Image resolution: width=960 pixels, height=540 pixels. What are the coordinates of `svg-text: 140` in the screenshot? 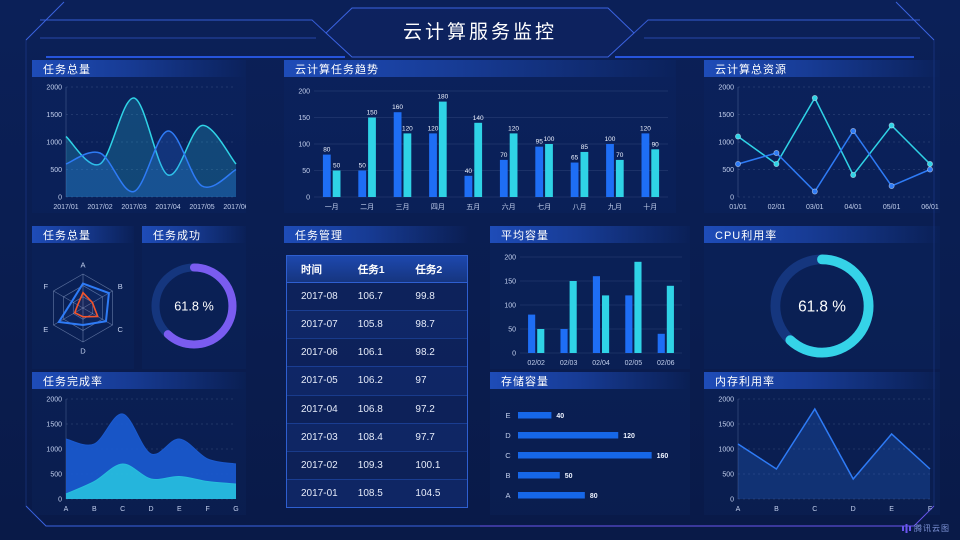 It's located at (478, 118).